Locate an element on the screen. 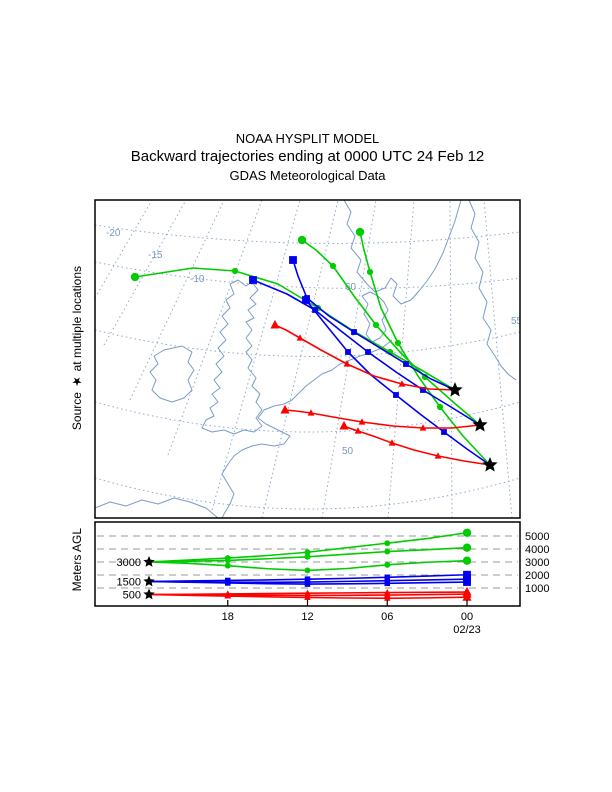  map-trajectory-source3-500m is located at coordinates (415, 443).